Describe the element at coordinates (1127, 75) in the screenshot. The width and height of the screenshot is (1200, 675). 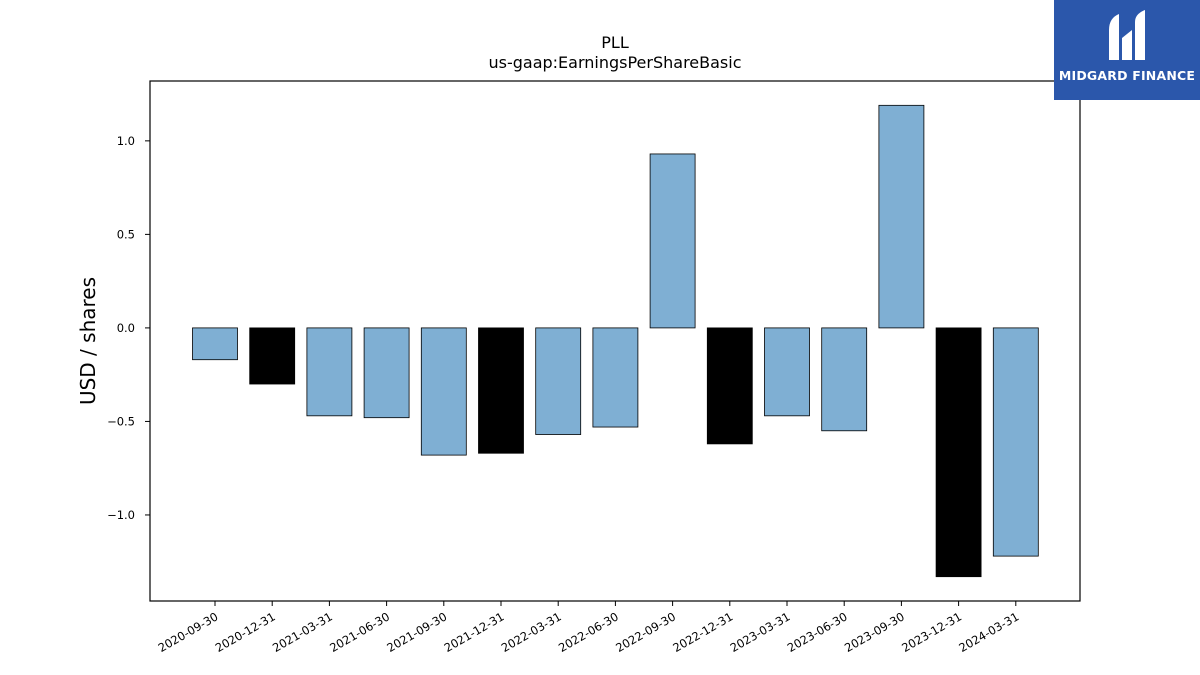
I see `brand-name: MIDGARD FINANCE` at that location.